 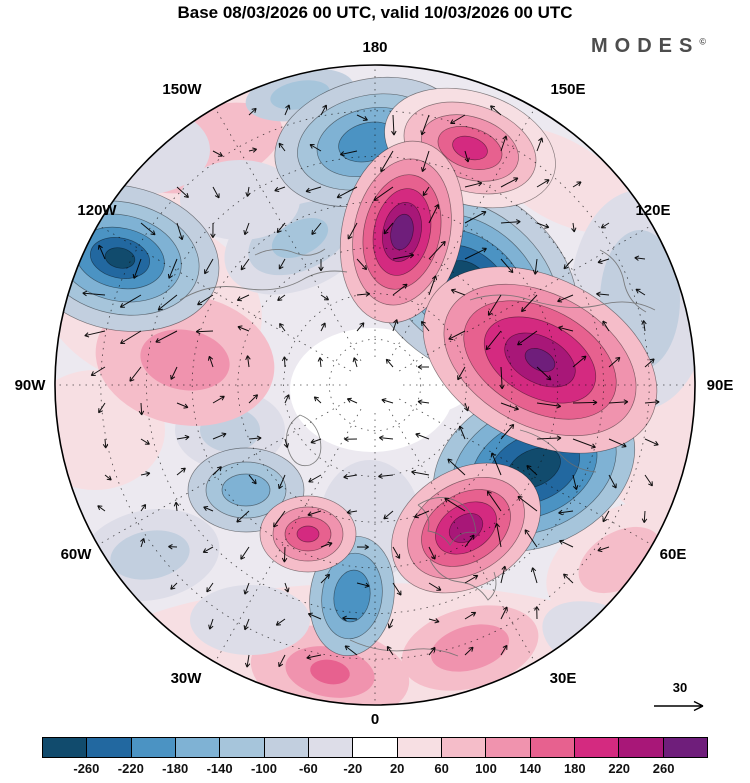 I want to click on lon-label-120e: 120E, so click(x=652, y=210).